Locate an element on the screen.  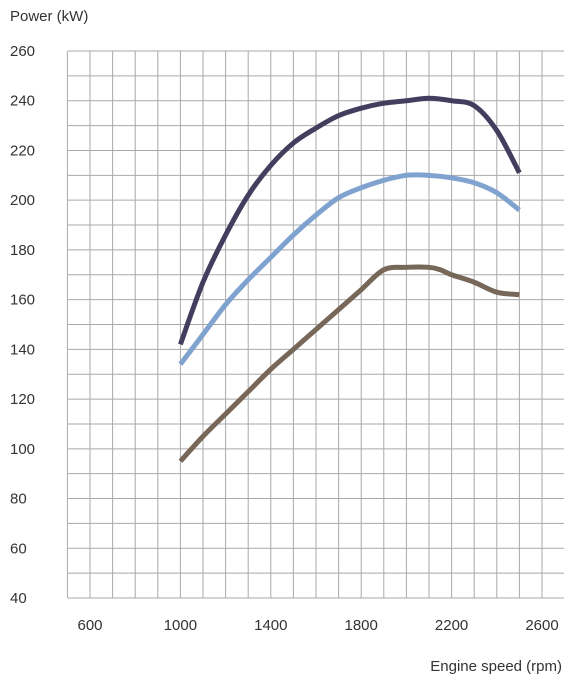
y-axis-title: Power (kW) is located at coordinates (49, 16).